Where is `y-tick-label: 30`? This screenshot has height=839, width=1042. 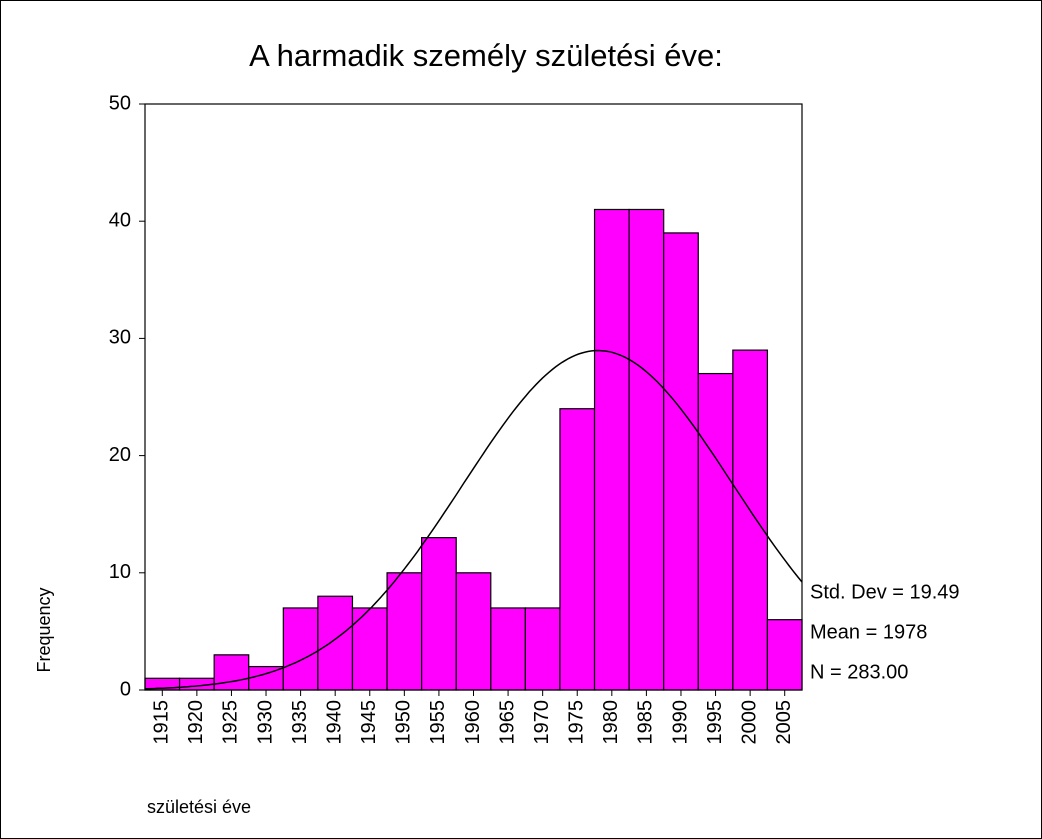 y-tick-label: 30 is located at coordinates (120, 338).